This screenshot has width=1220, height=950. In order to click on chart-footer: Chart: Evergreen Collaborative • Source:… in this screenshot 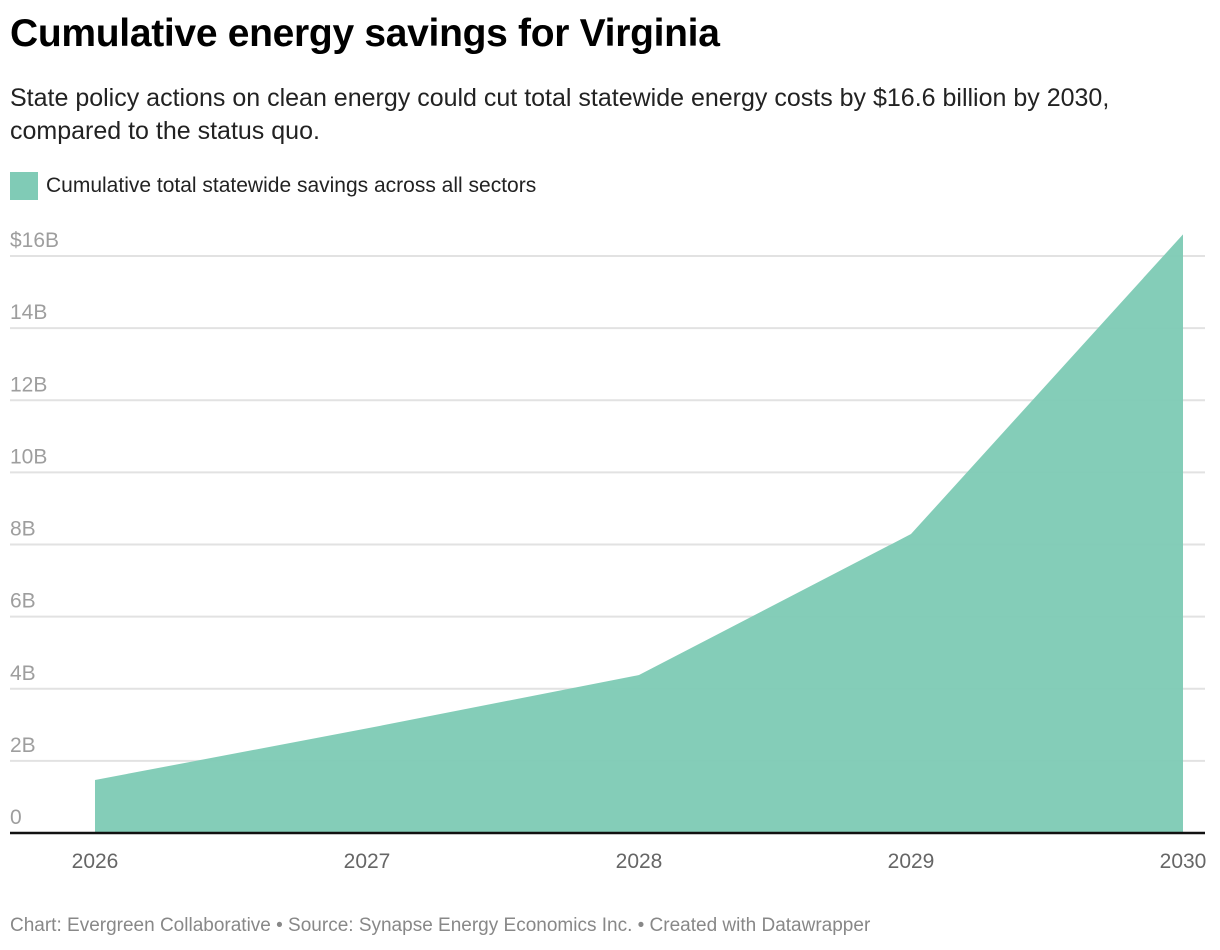, I will do `click(440, 925)`.